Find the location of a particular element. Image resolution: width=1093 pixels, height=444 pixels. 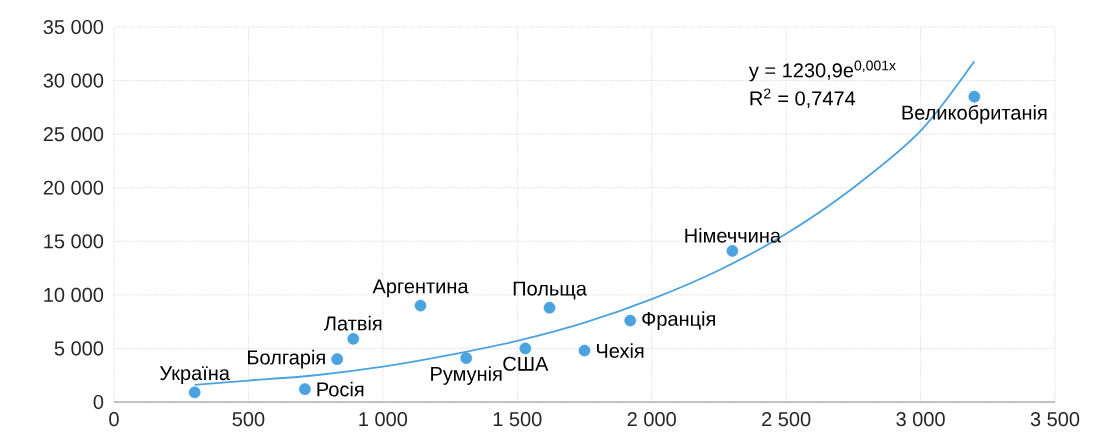

x-tick-label: 3 000 is located at coordinates (920, 419).